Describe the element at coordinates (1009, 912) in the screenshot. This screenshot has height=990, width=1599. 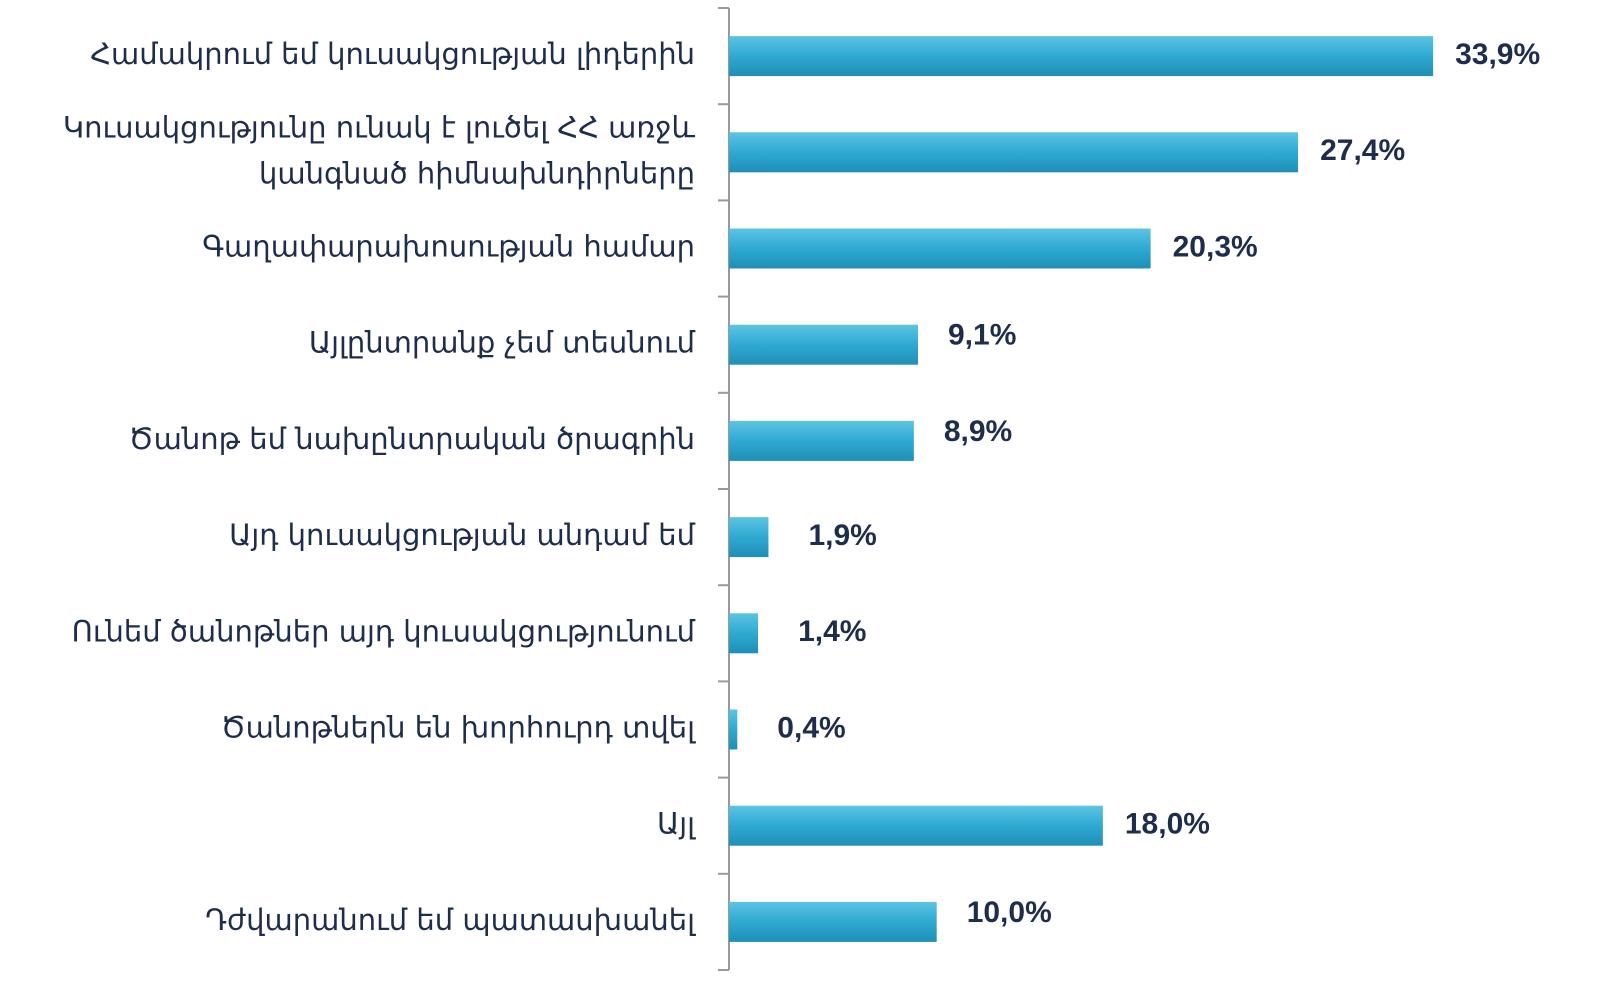
I see `value-label: 10,0%` at that location.